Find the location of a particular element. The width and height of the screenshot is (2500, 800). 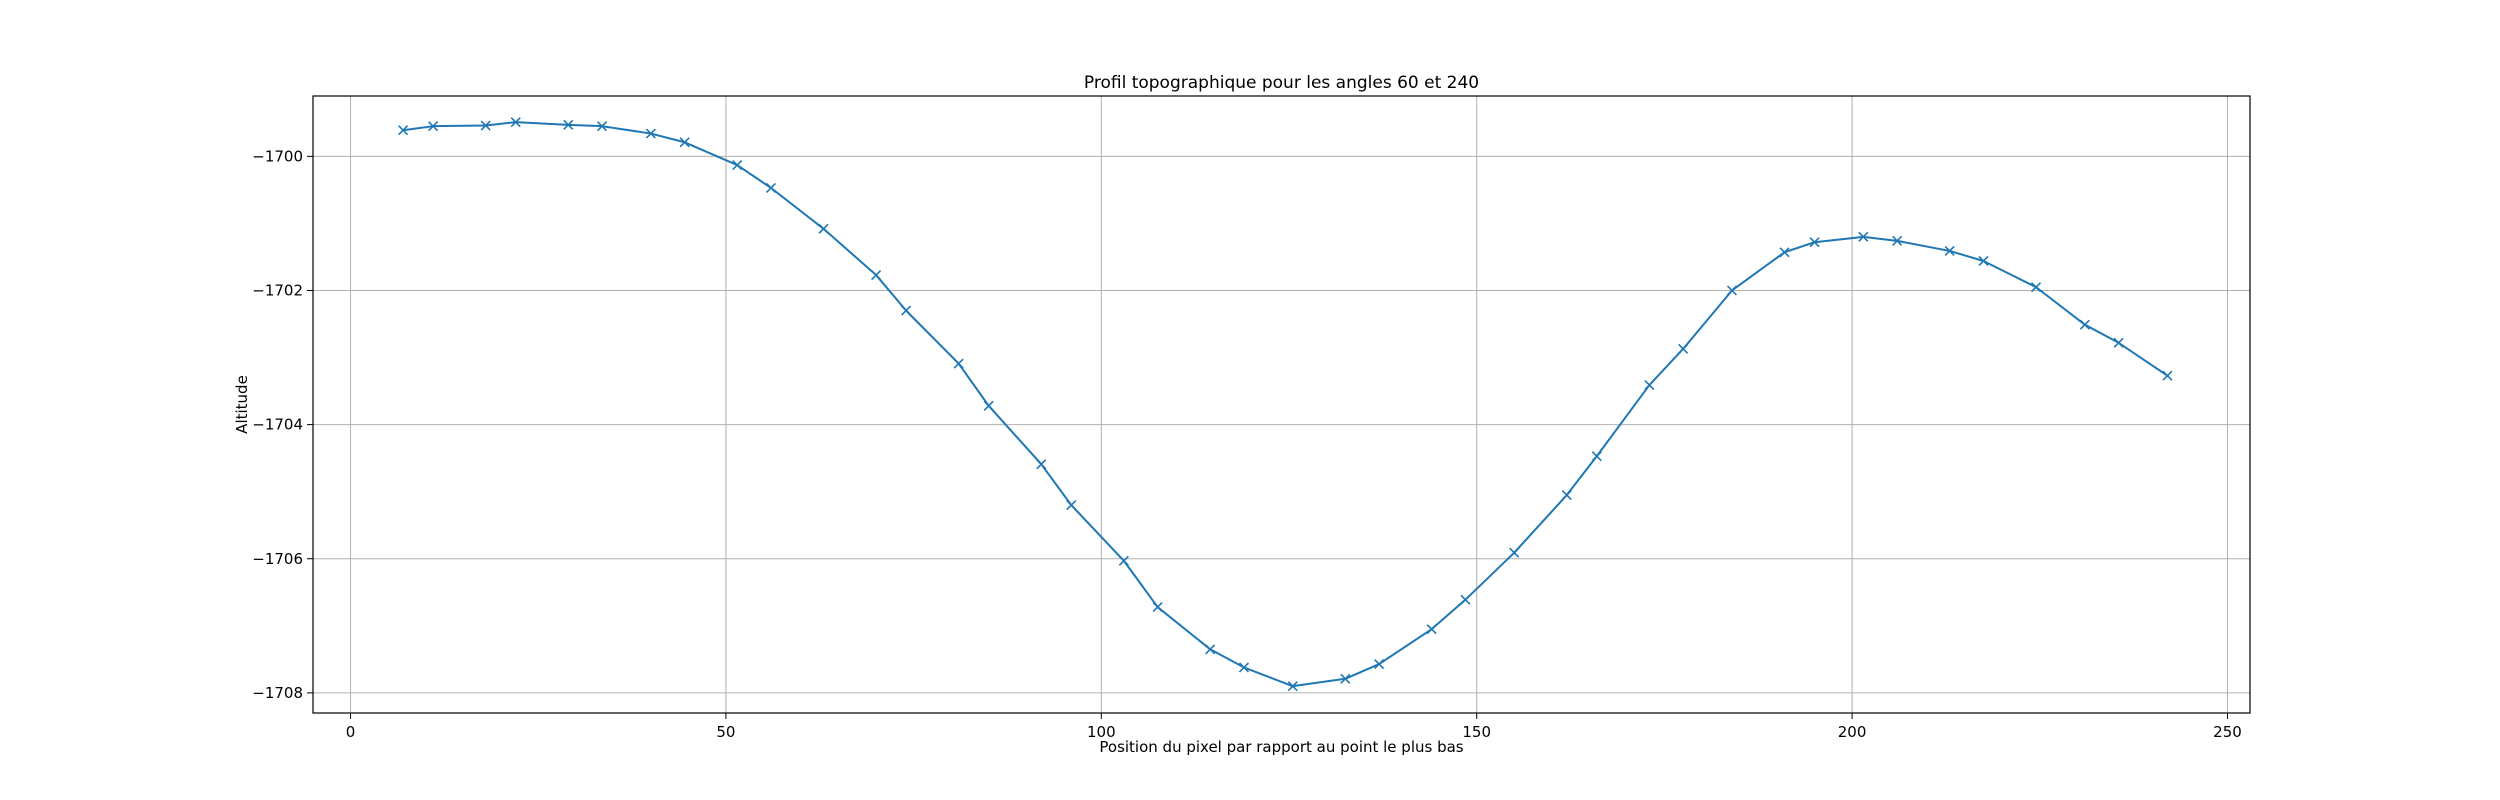

y-axis-ticks: −1708 −1706 −1704 −1702 −1700 is located at coordinates (282, 424).